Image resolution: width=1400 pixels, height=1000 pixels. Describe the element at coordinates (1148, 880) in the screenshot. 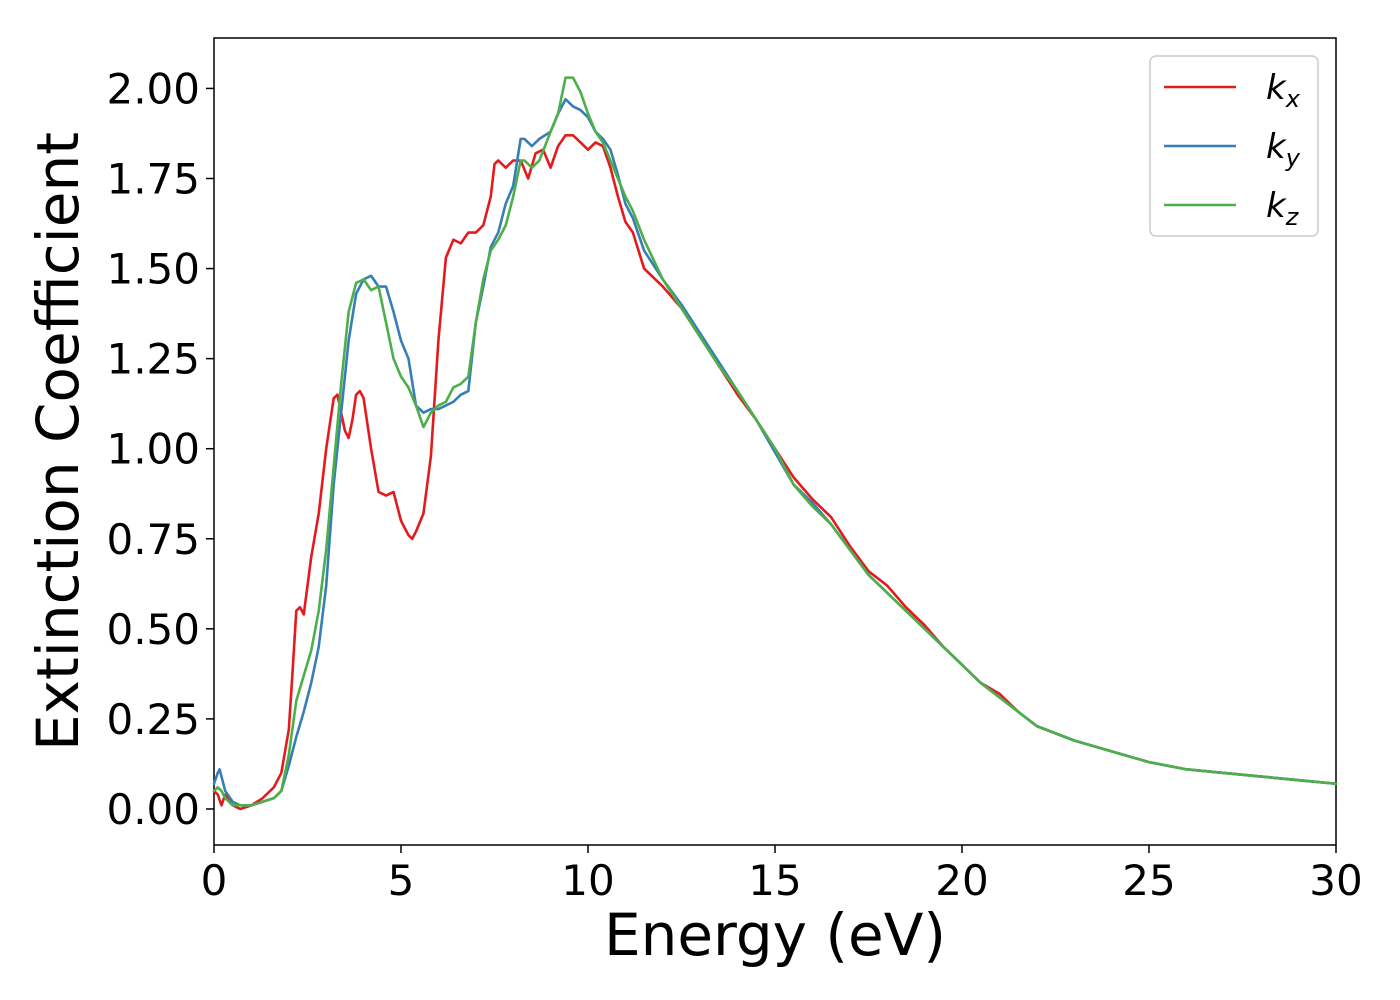

I see `x-tick-label: 25` at that location.